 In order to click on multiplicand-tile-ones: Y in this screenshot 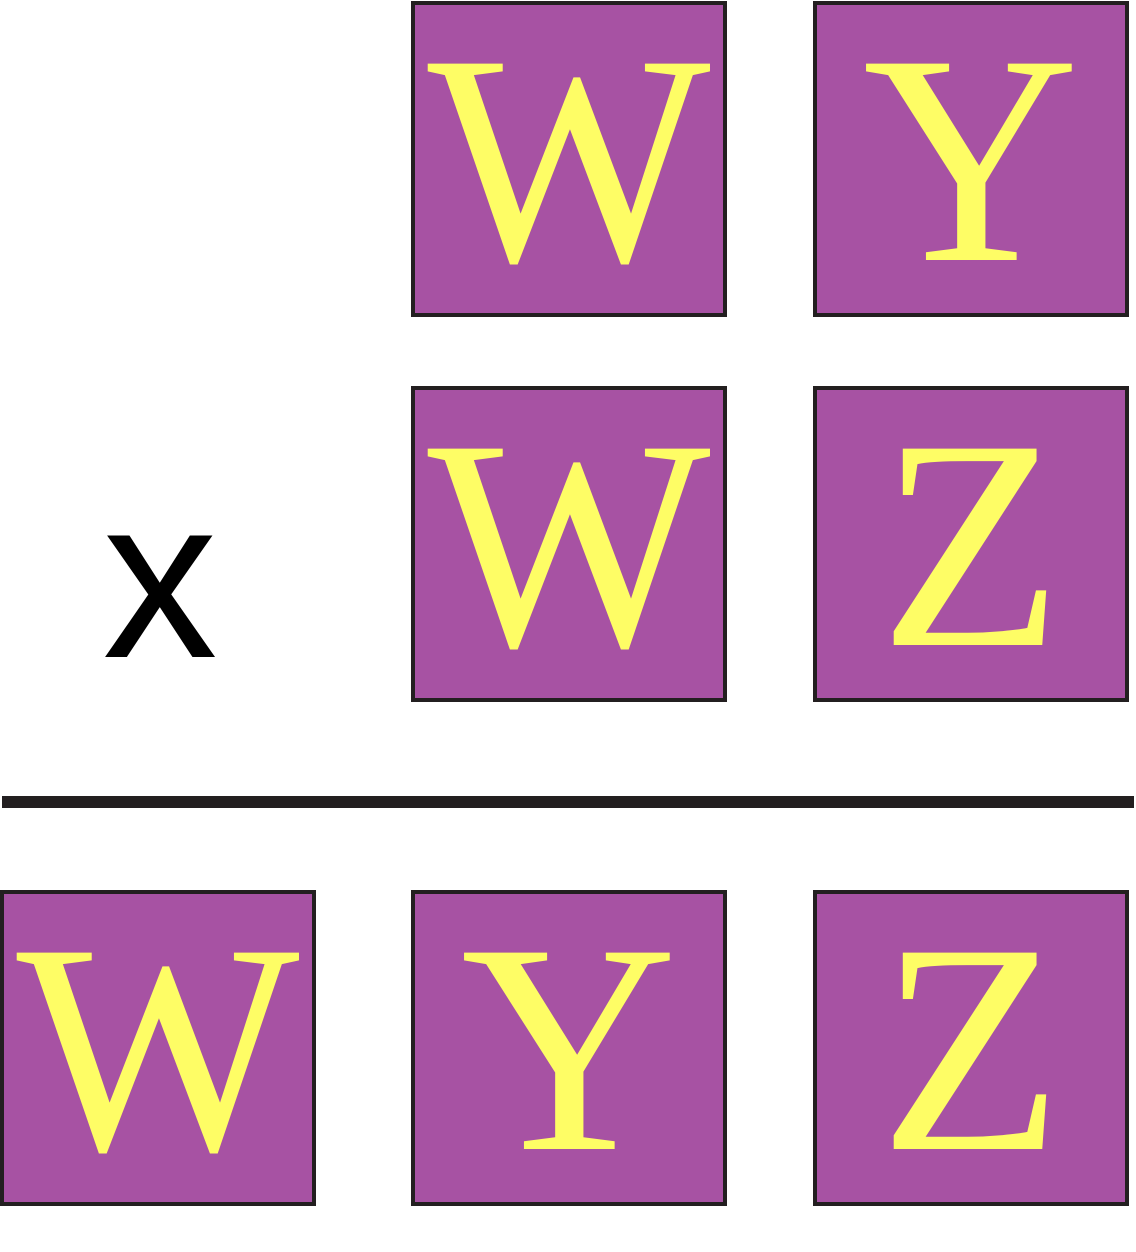, I will do `click(971, 159)`.